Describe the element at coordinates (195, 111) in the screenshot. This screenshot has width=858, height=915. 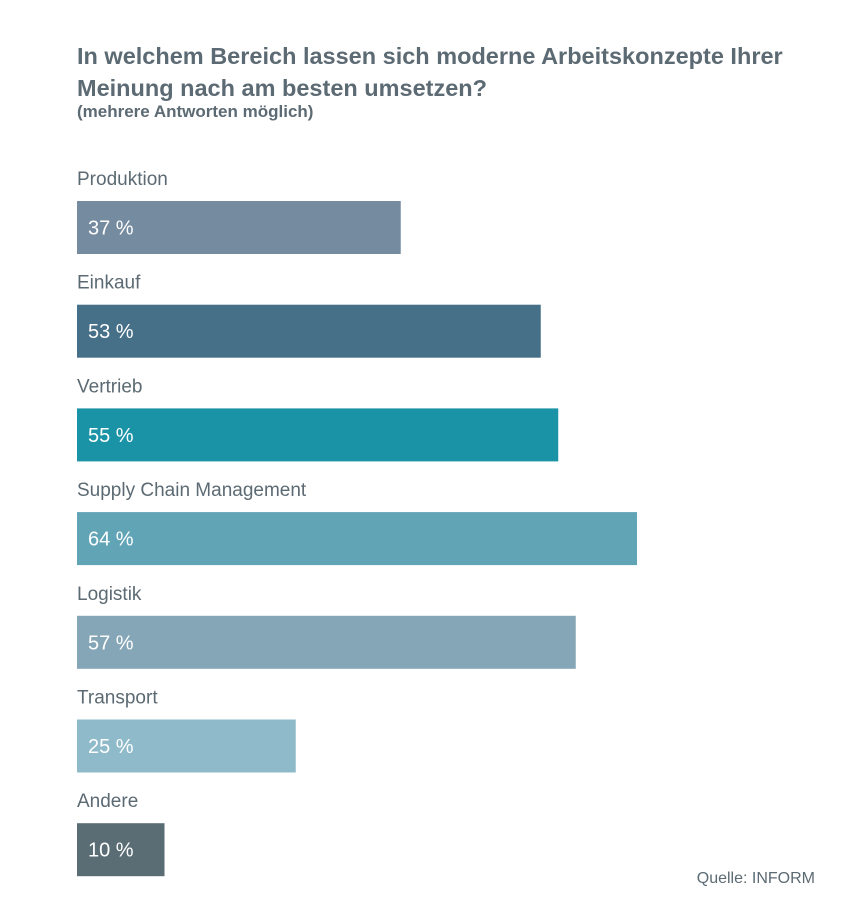
I see `chart-subtitle: (mehrere Antworten möglich)` at that location.